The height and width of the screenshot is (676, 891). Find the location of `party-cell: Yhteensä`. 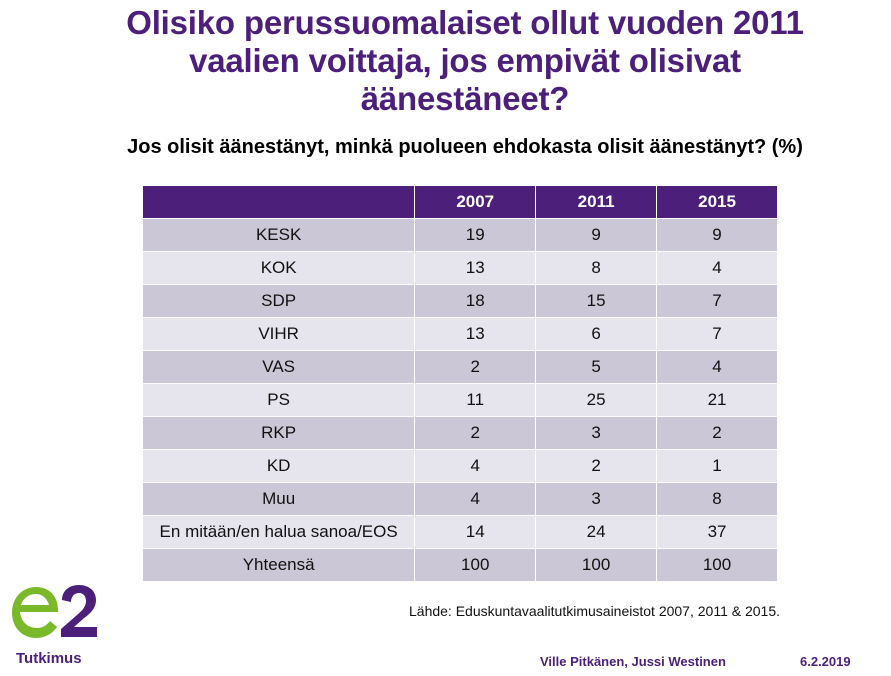

party-cell: Yhteensä is located at coordinates (279, 565).